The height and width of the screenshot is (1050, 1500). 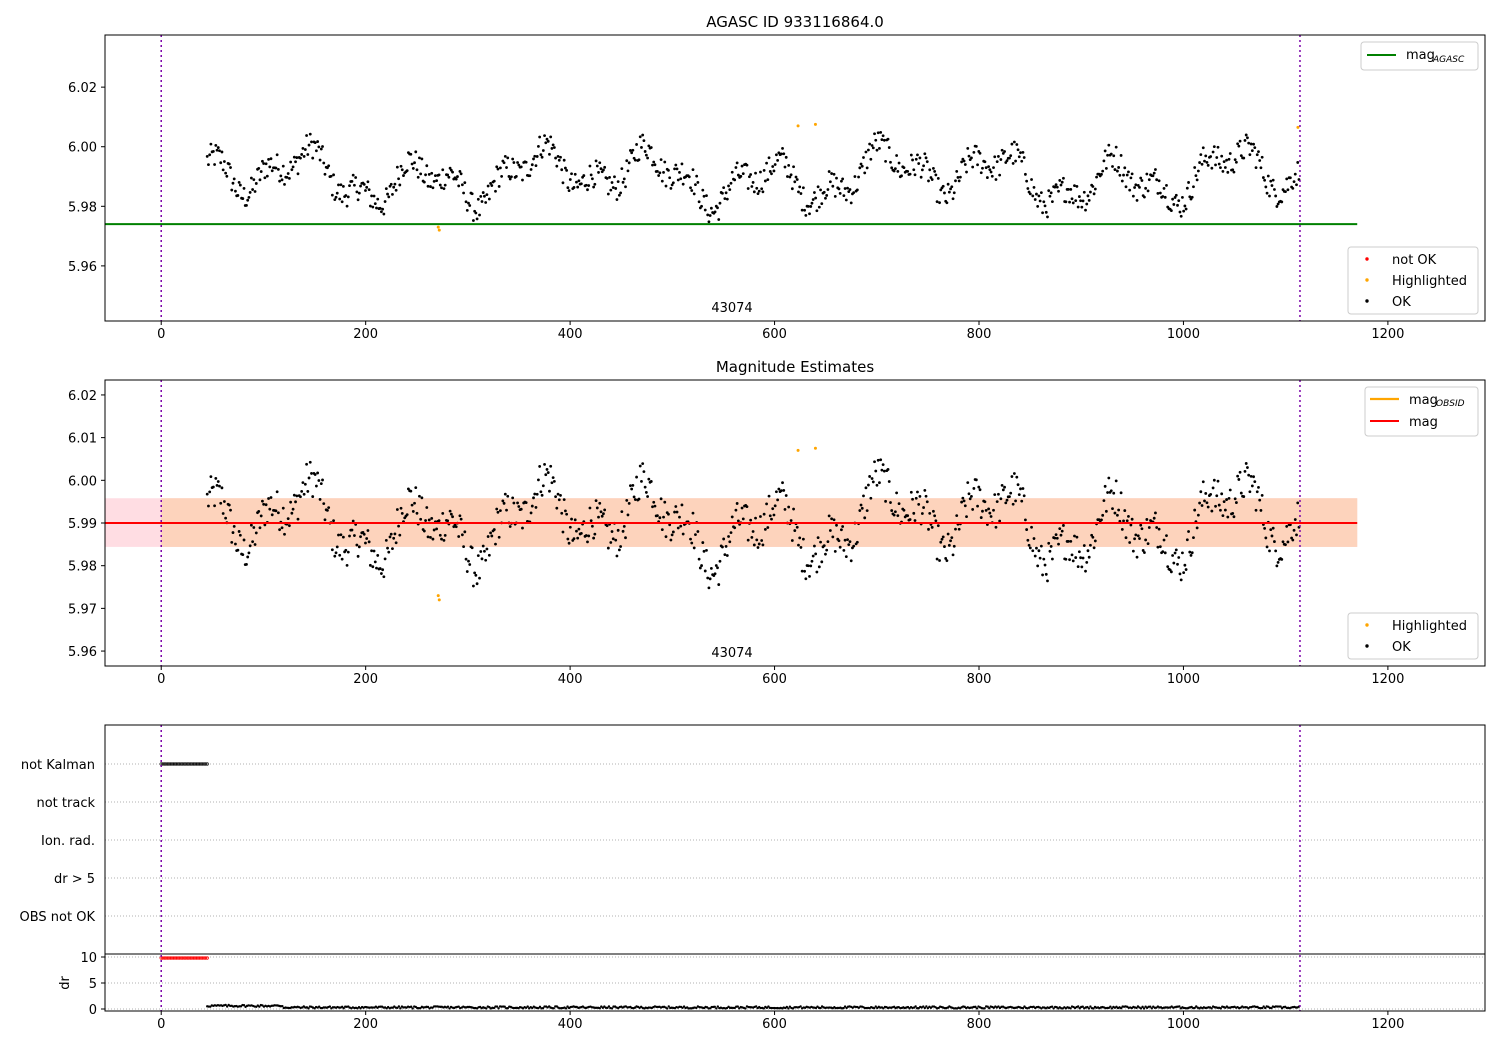 What do you see at coordinates (161, 679) in the screenshot?
I see `p2-xtick-label-0: 0` at bounding box center [161, 679].